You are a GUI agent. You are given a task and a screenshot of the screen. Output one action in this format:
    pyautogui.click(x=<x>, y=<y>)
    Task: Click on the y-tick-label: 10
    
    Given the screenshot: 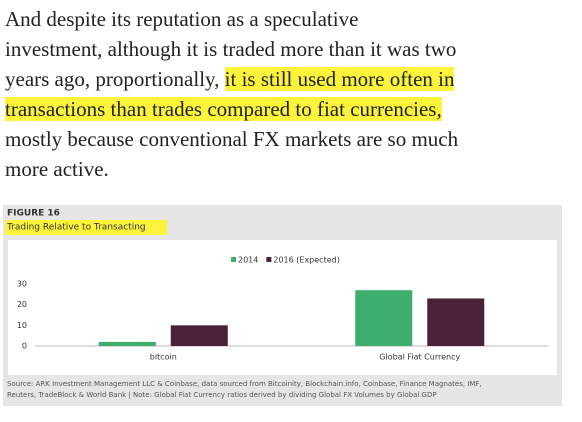 What is the action you would take?
    pyautogui.click(x=22, y=325)
    